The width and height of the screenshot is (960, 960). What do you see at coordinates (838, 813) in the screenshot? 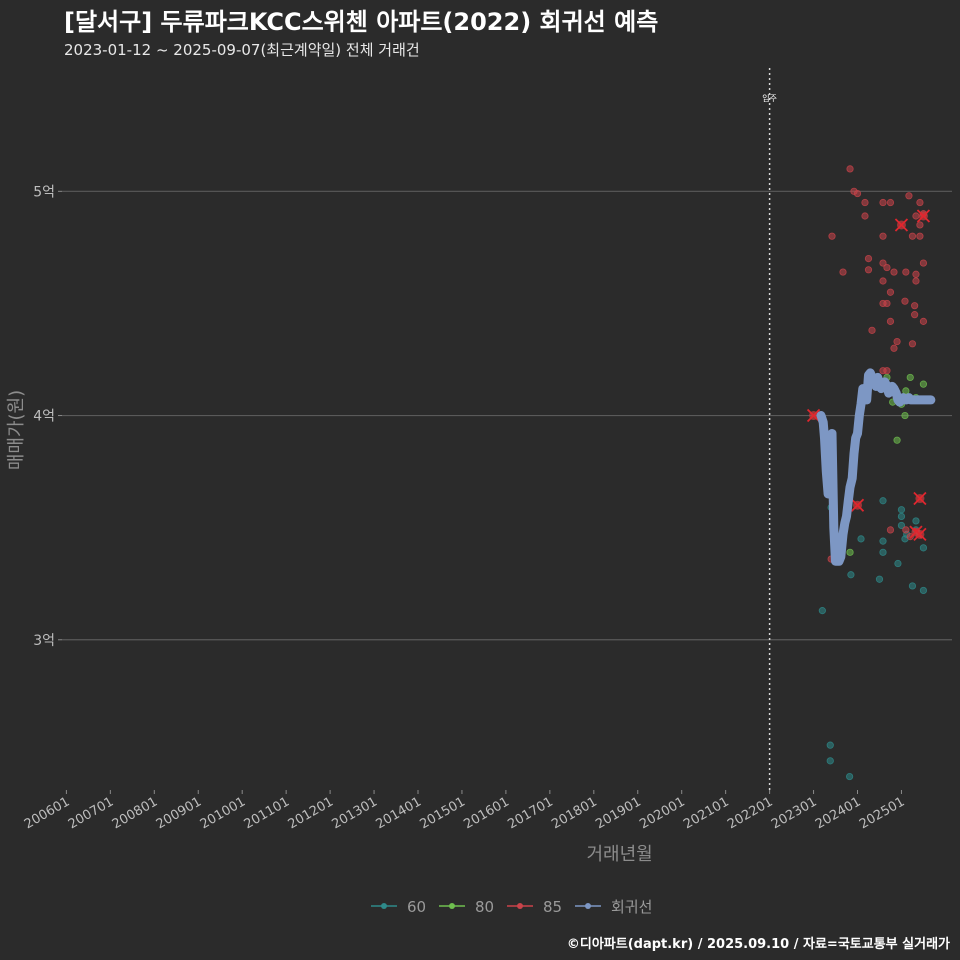
I see `x-tick-label: 202401` at bounding box center [838, 813].